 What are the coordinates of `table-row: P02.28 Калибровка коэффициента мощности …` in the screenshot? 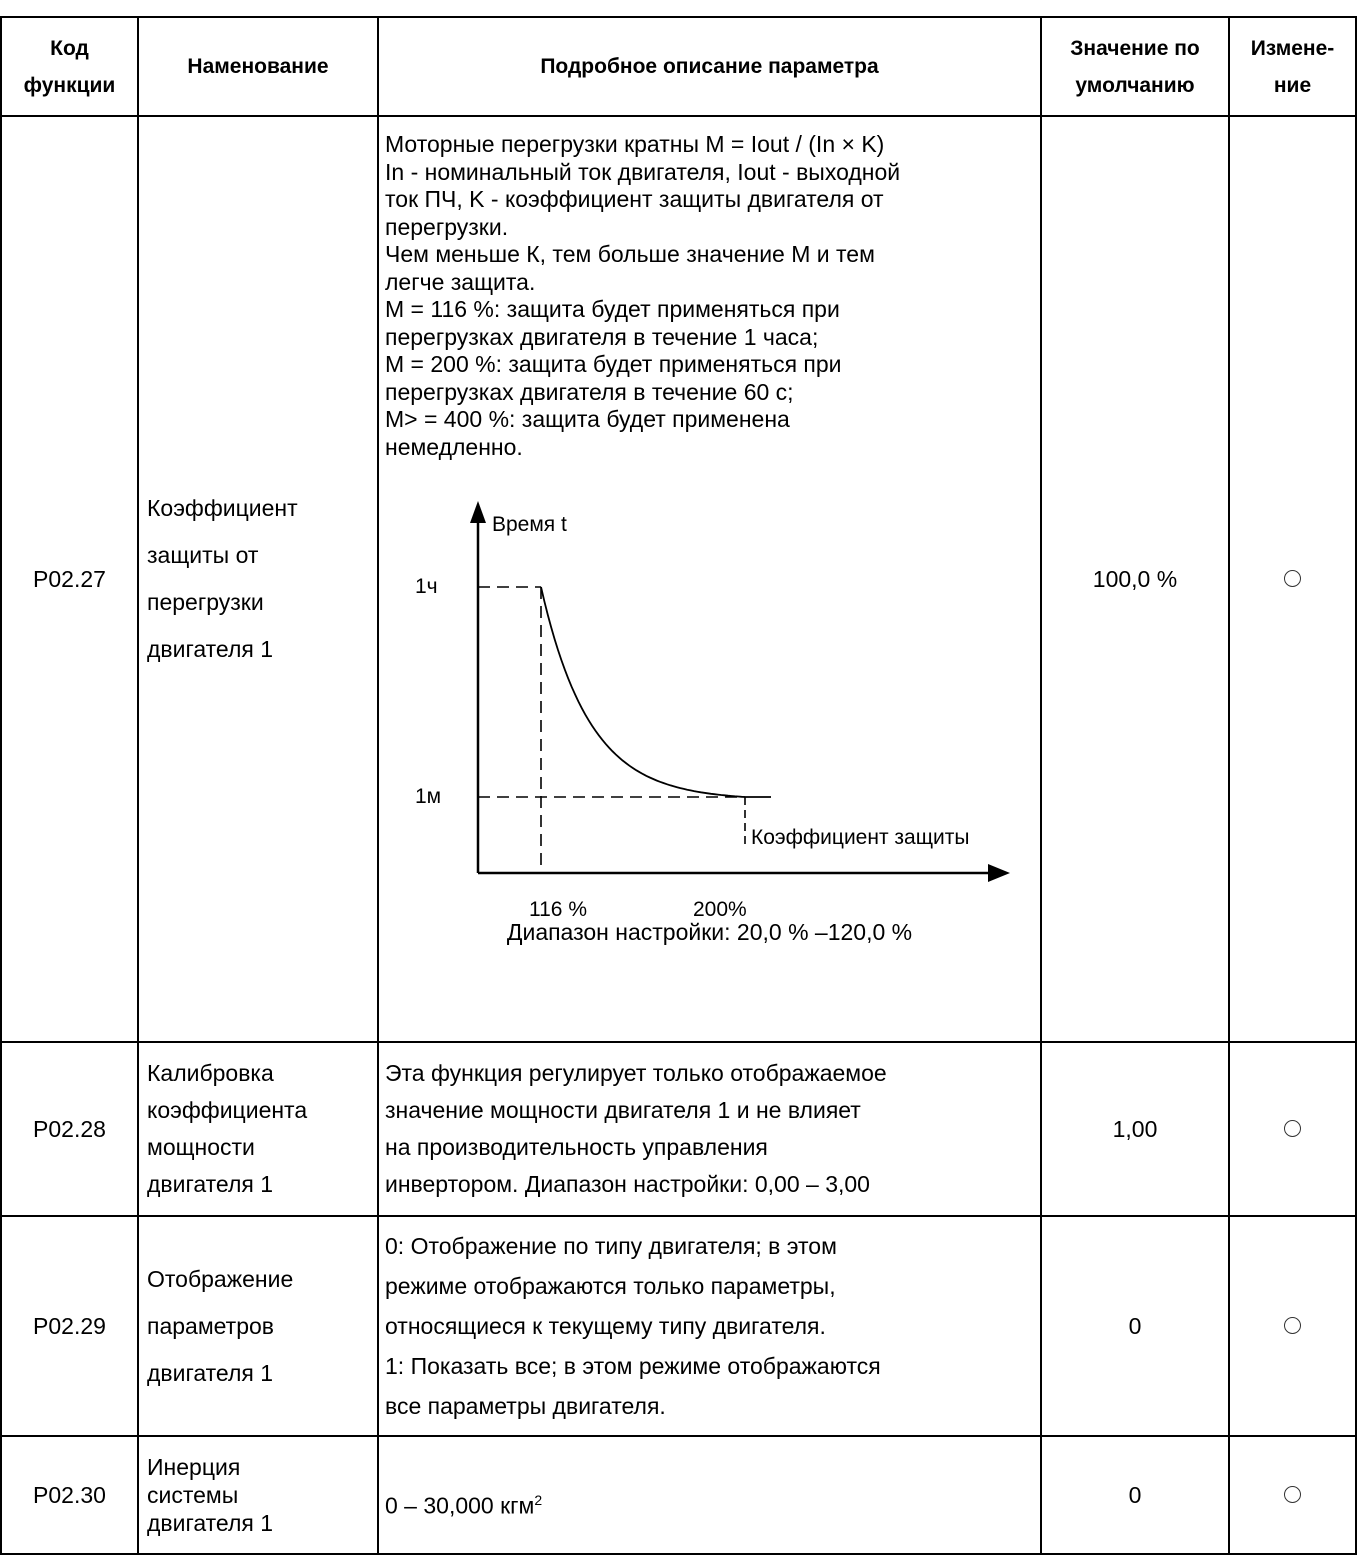 It's located at (678, 1129).